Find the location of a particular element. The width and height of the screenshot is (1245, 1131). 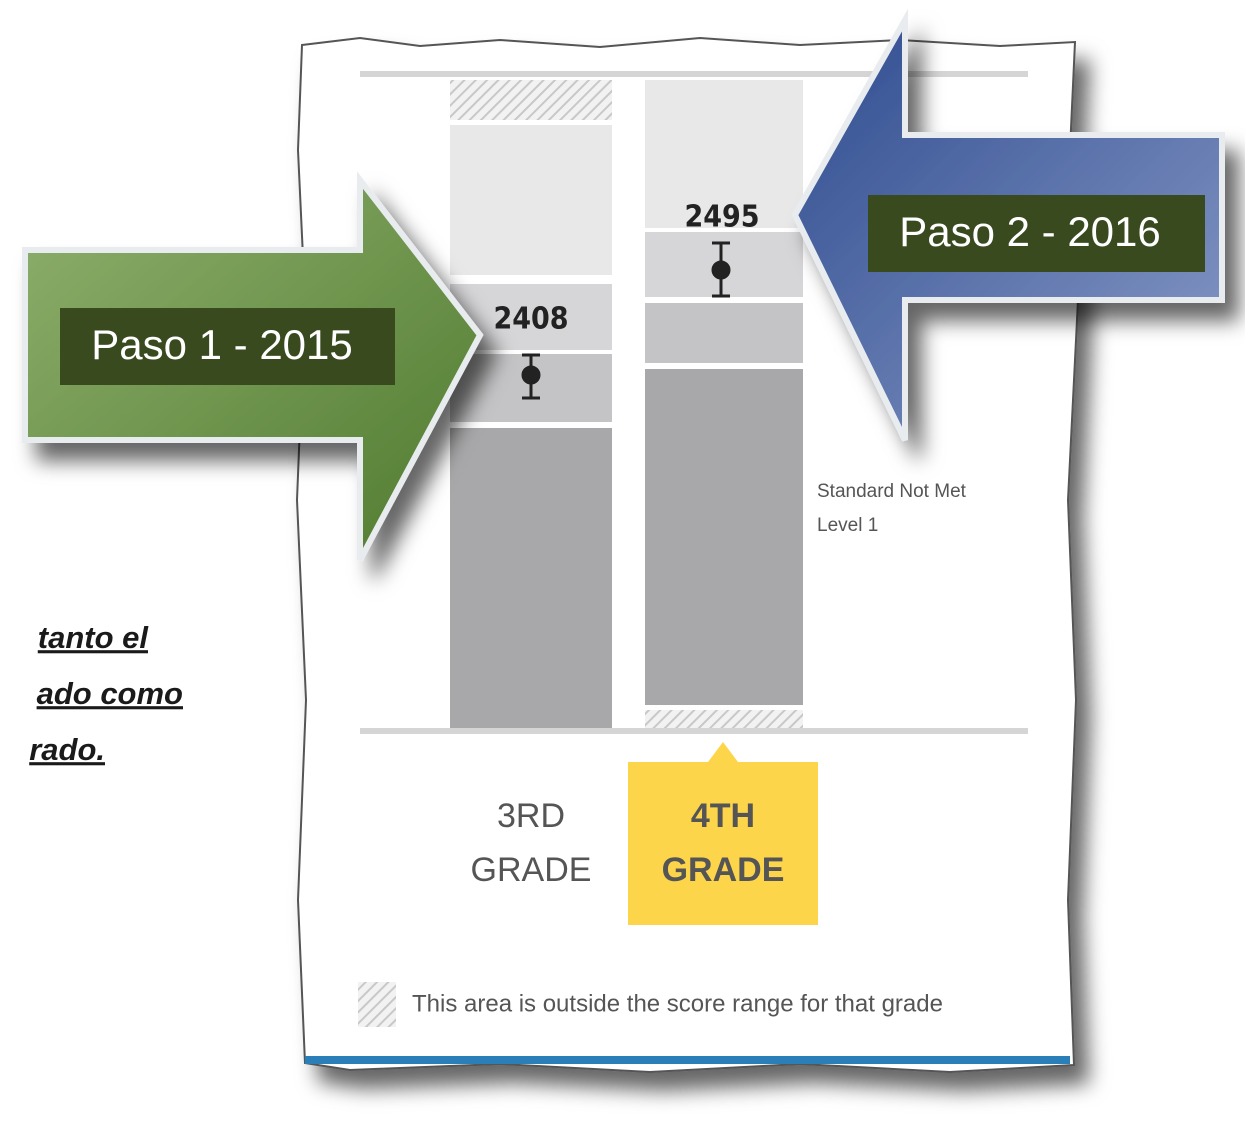

bottom-strip is located at coordinates (687, 1060).